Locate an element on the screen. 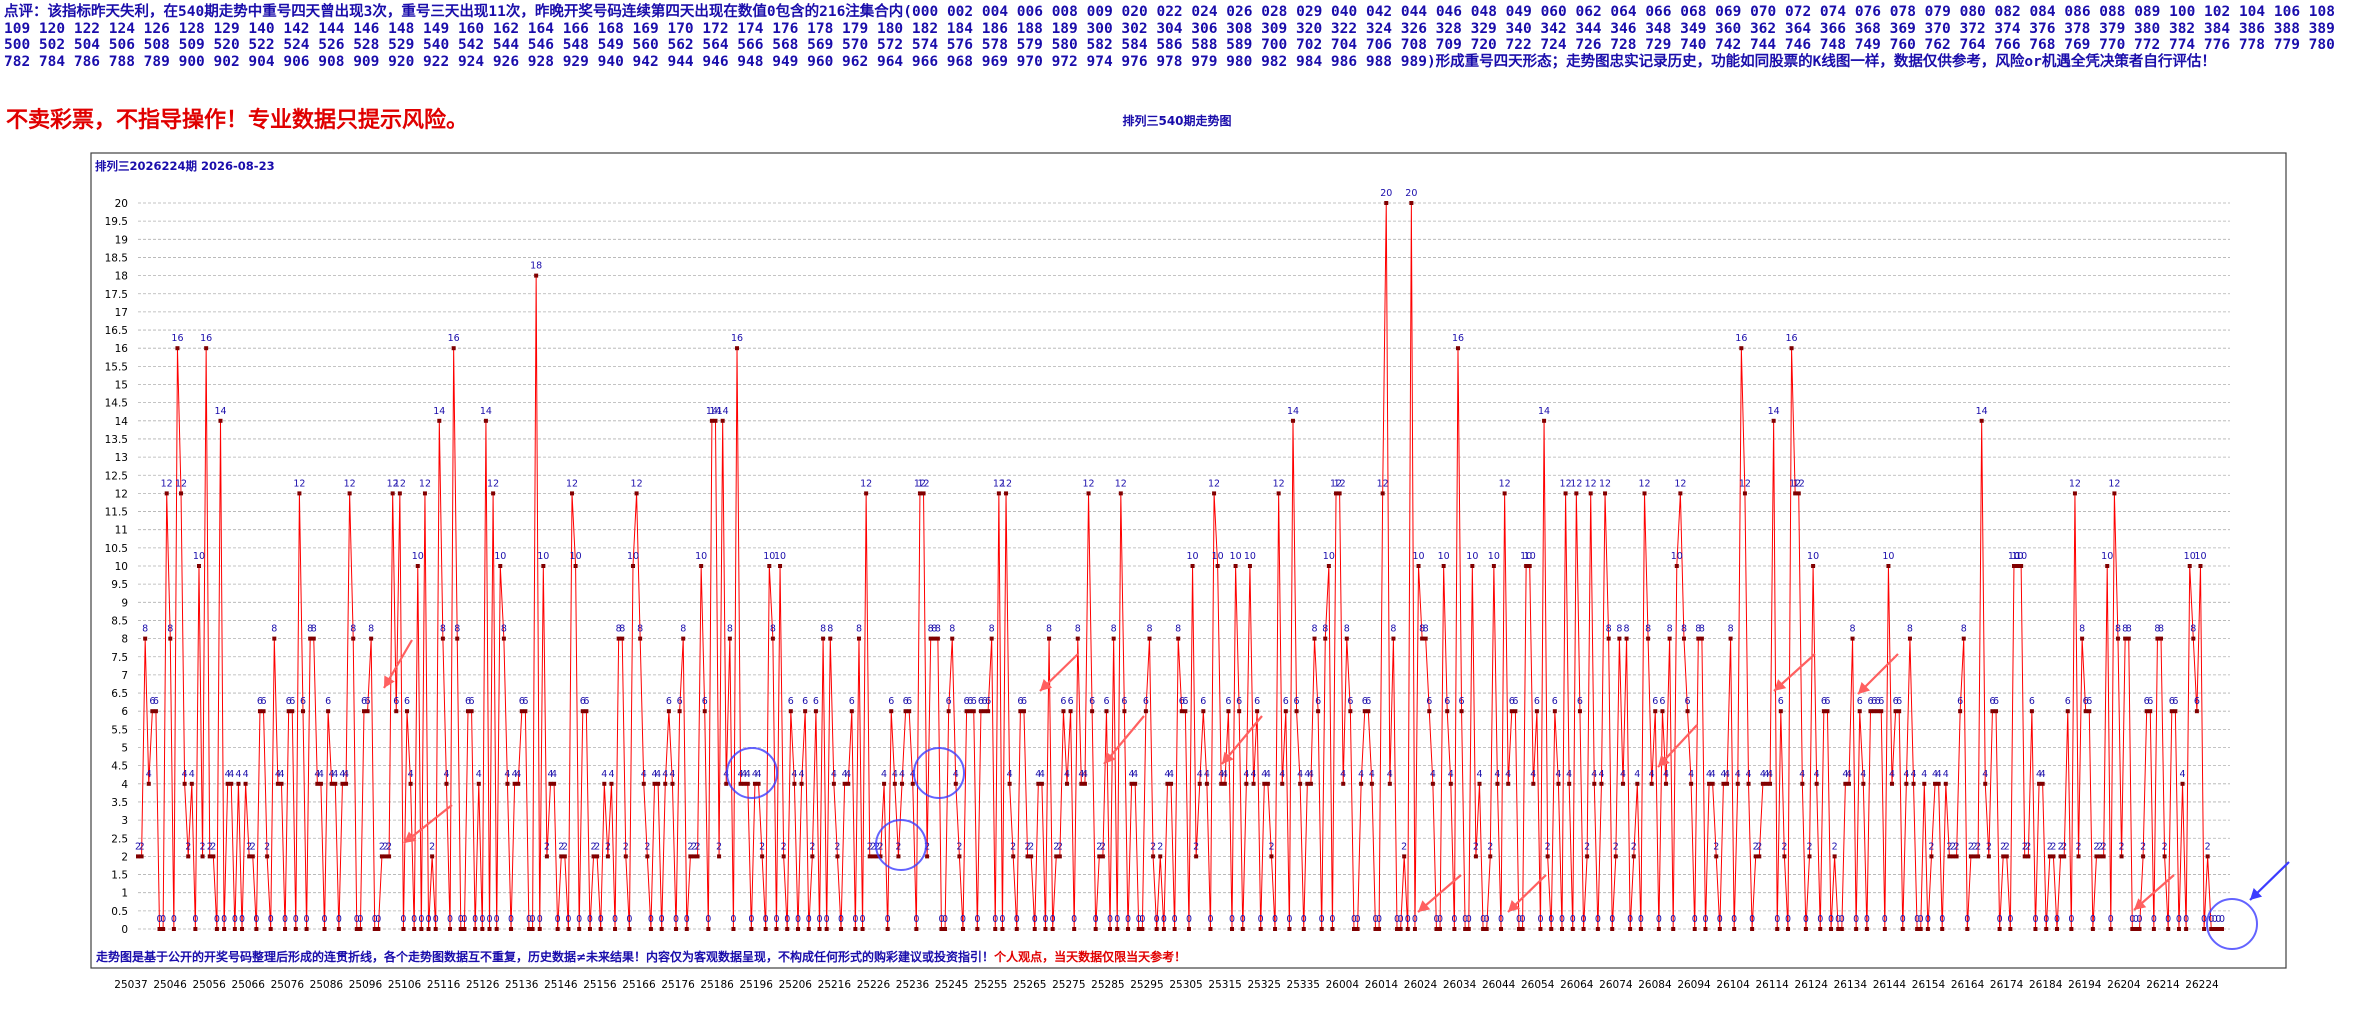  x-tick-label: 25245 is located at coordinates (951, 985).